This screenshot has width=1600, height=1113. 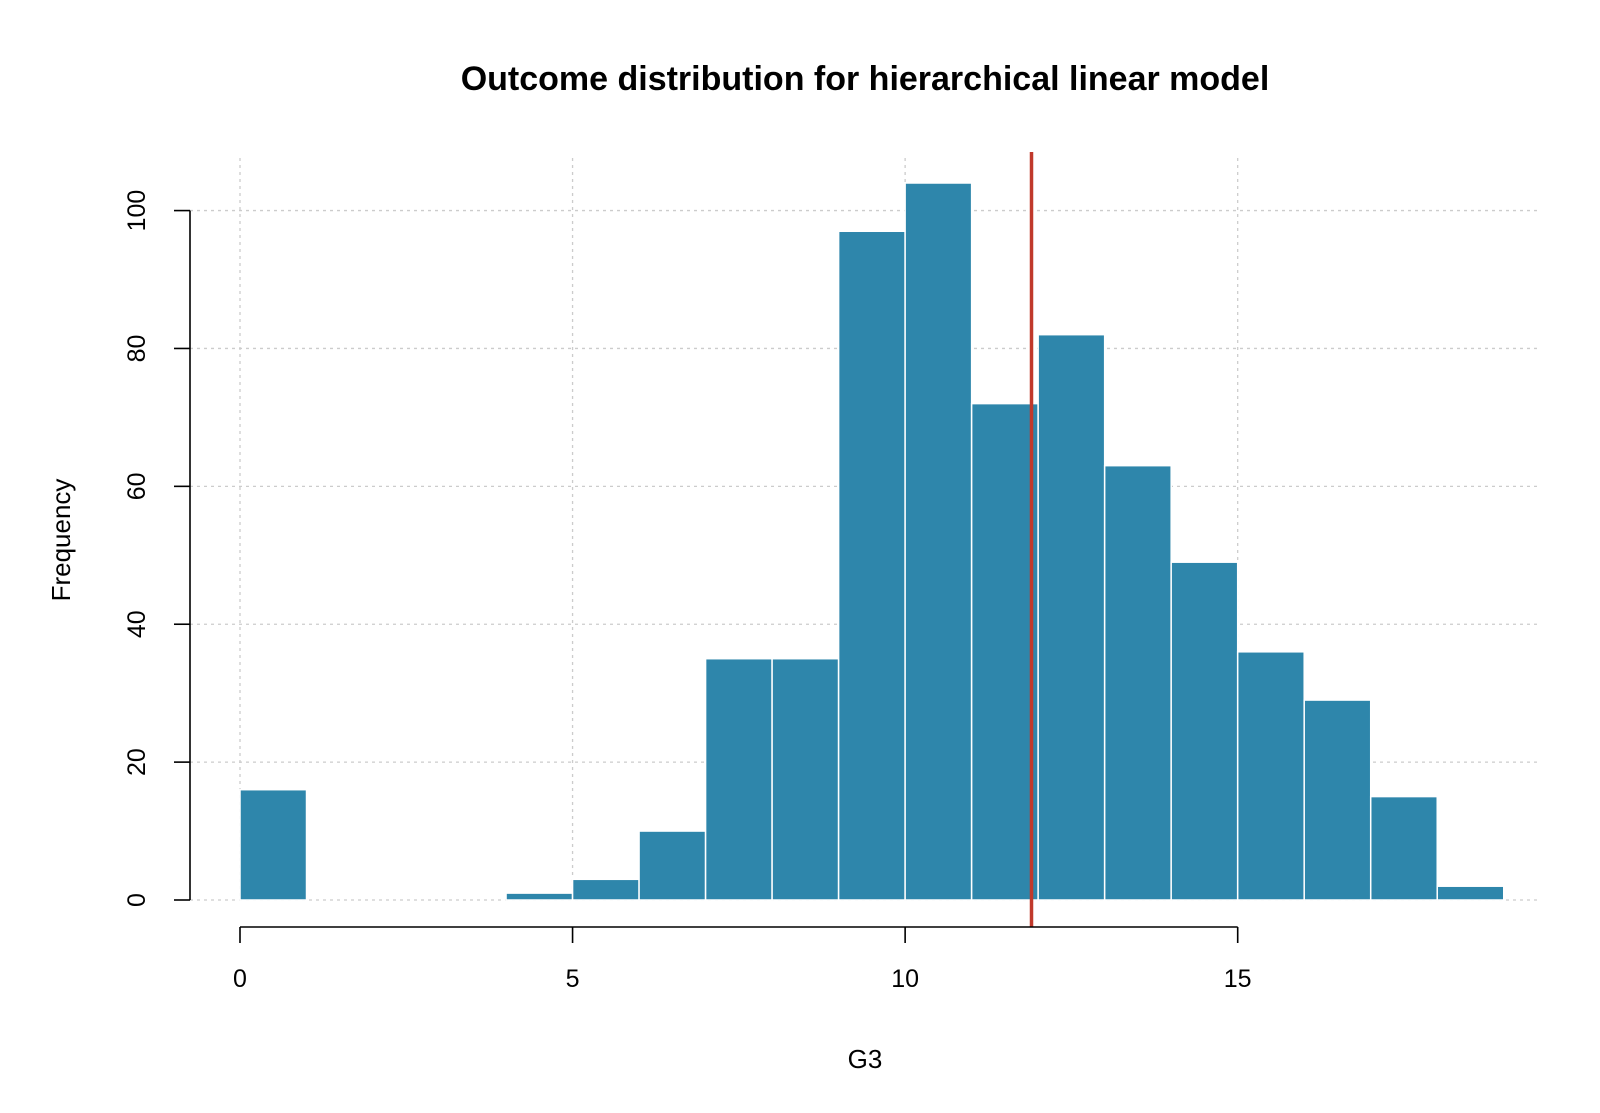 What do you see at coordinates (137, 762) in the screenshot?
I see `y-tick-label: 20` at bounding box center [137, 762].